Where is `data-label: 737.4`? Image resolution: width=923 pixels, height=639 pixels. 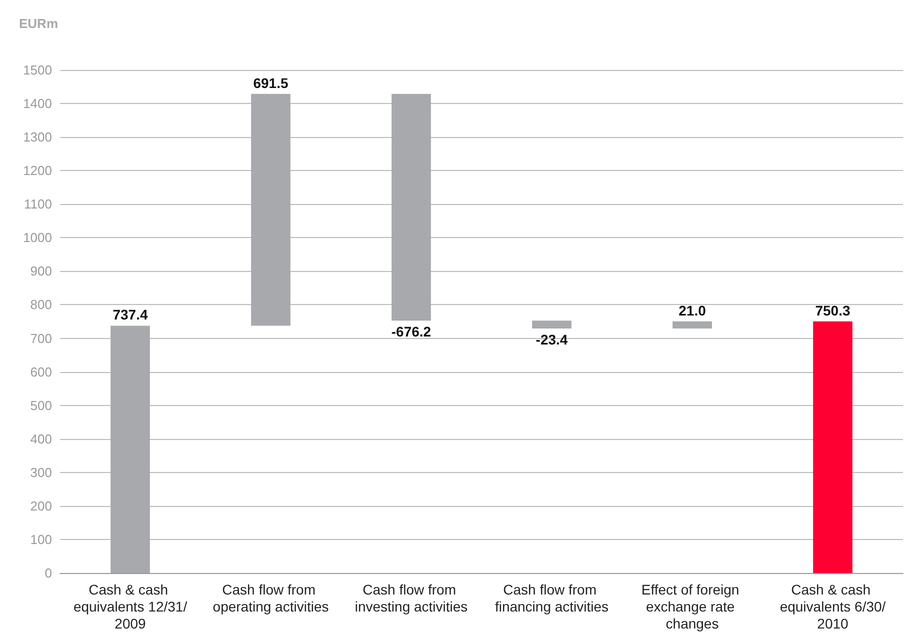 data-label: 737.4 is located at coordinates (130, 314).